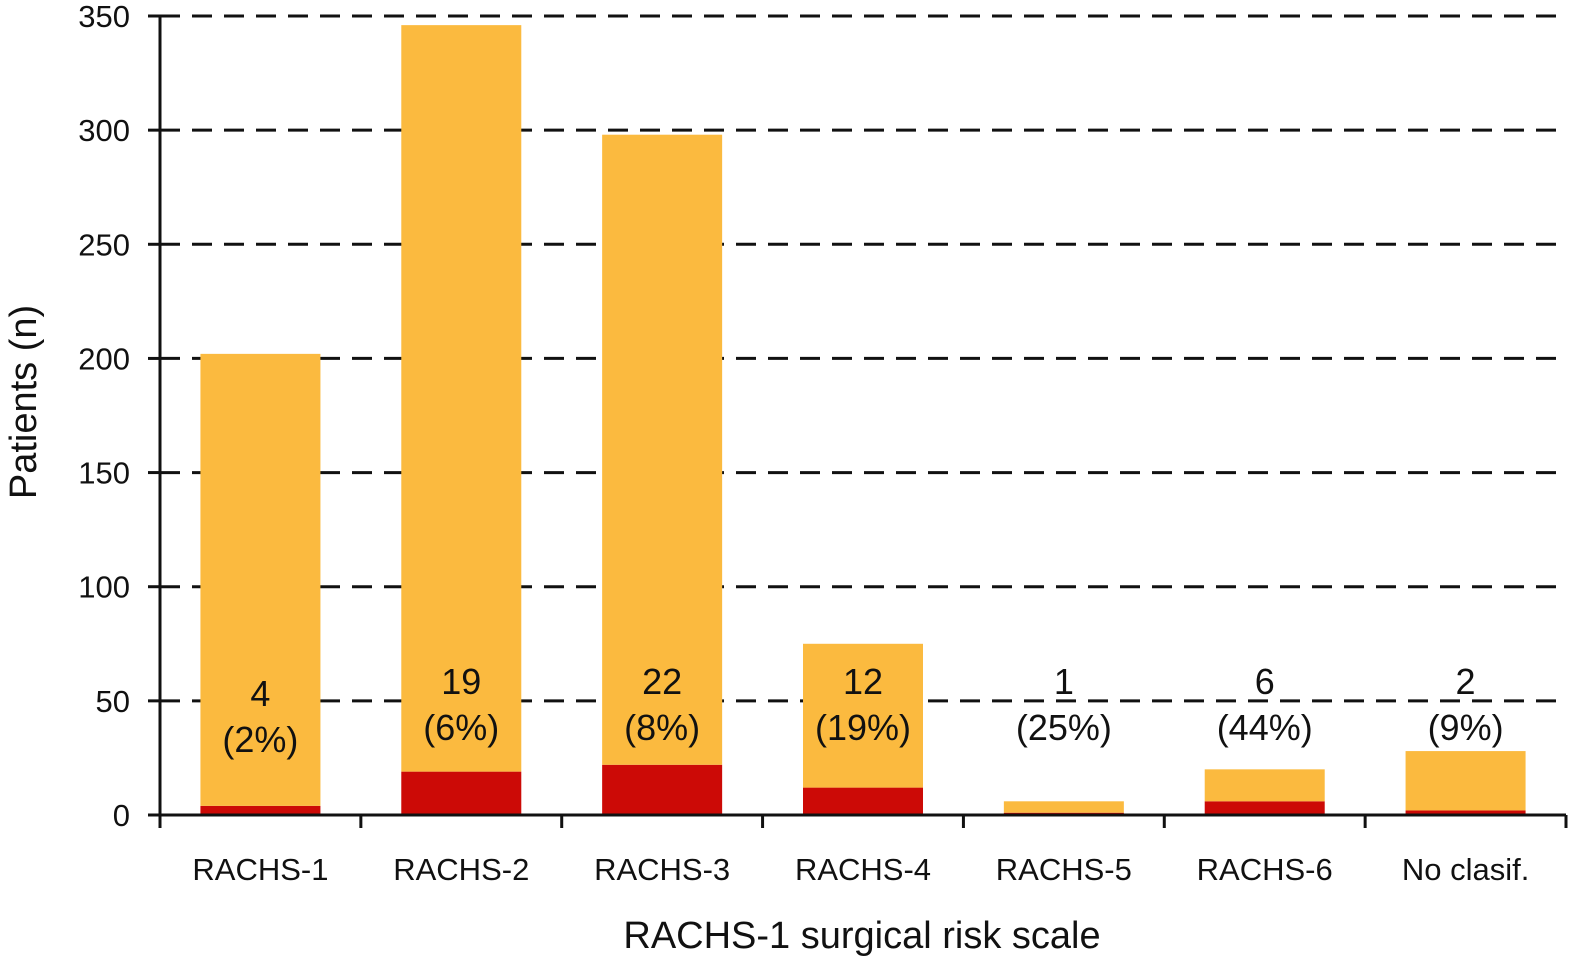 This screenshot has width=1580, height=975. What do you see at coordinates (461, 681) in the screenshot?
I see `data-label-count: 19` at bounding box center [461, 681].